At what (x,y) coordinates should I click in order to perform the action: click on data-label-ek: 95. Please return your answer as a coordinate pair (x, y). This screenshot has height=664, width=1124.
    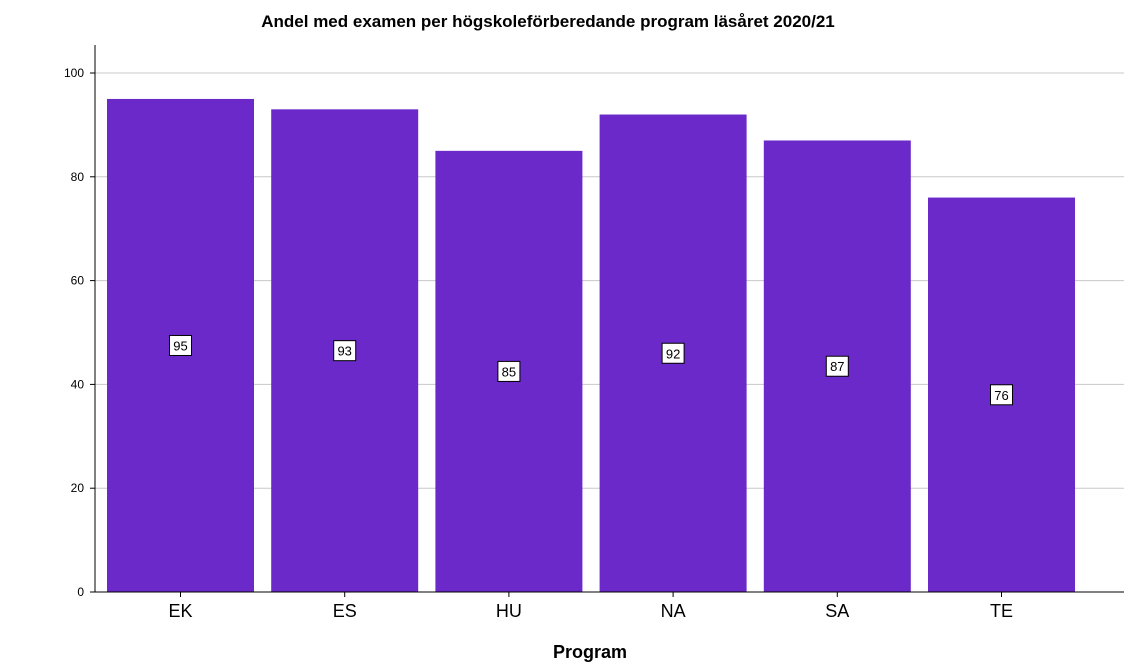
    Looking at the image, I should click on (180, 345).